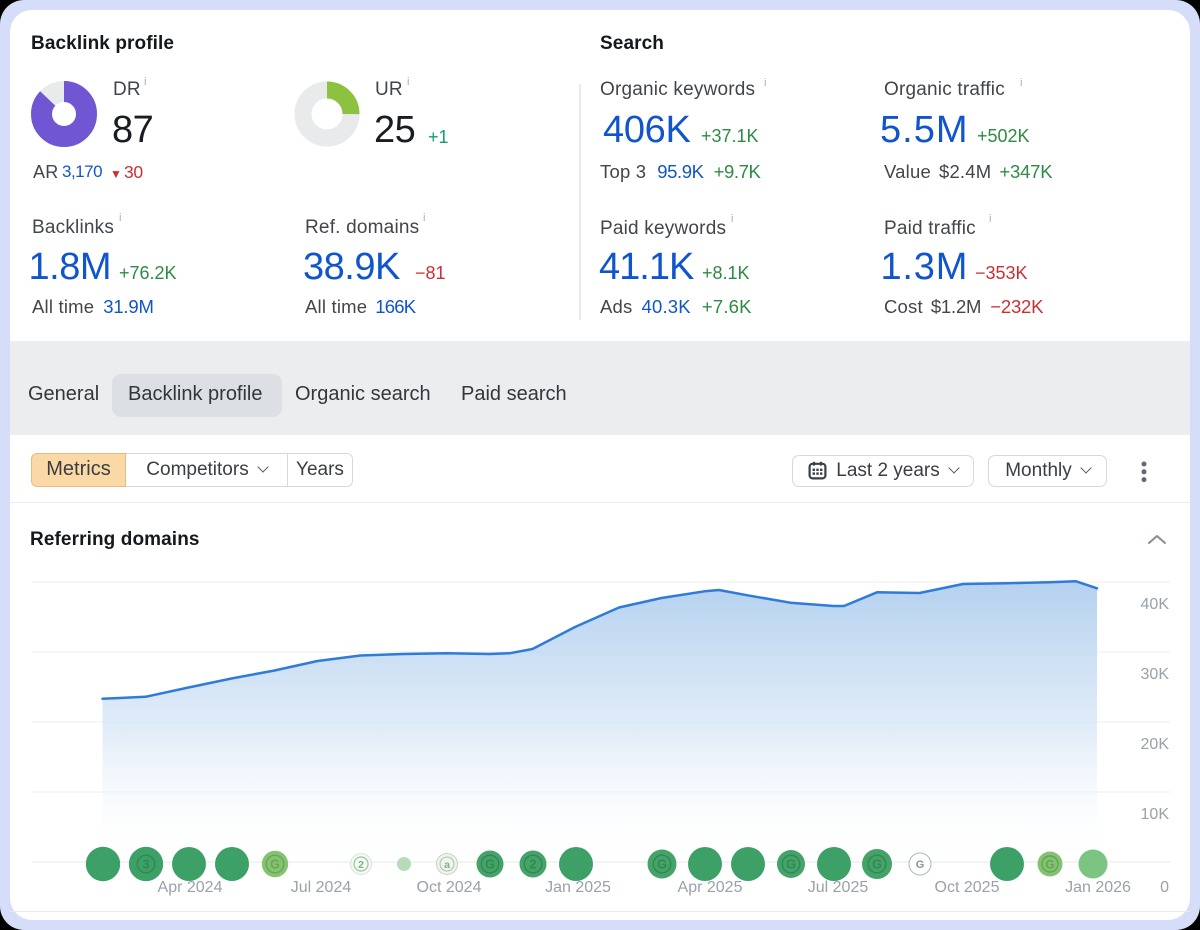  What do you see at coordinates (1098, 887) in the screenshot?
I see `svg-text: Jan 2026` at bounding box center [1098, 887].